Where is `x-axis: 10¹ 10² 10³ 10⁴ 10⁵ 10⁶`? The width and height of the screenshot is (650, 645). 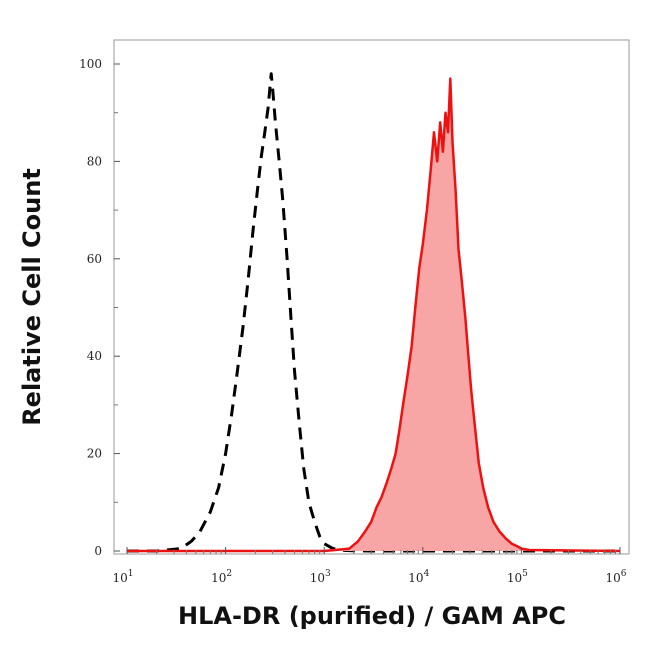
x-axis: 10¹ 10² 10³ 10⁴ 10⁵ 10⁶ is located at coordinates (369, 566).